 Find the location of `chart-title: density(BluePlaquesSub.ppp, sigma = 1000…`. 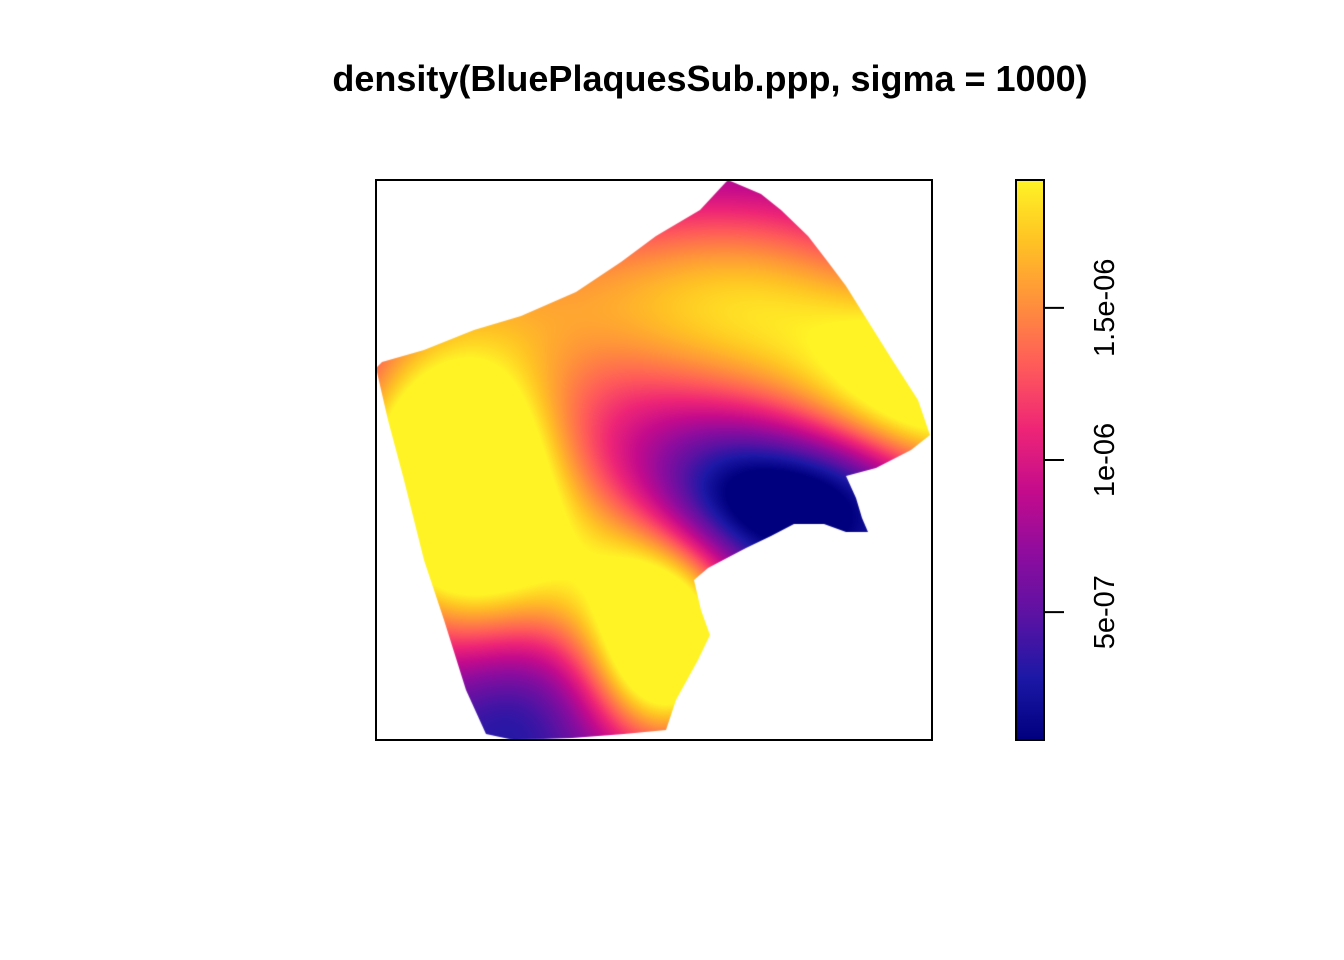

chart-title: density(BluePlaquesSub.ppp, sigma = 1000… is located at coordinates (710, 78).